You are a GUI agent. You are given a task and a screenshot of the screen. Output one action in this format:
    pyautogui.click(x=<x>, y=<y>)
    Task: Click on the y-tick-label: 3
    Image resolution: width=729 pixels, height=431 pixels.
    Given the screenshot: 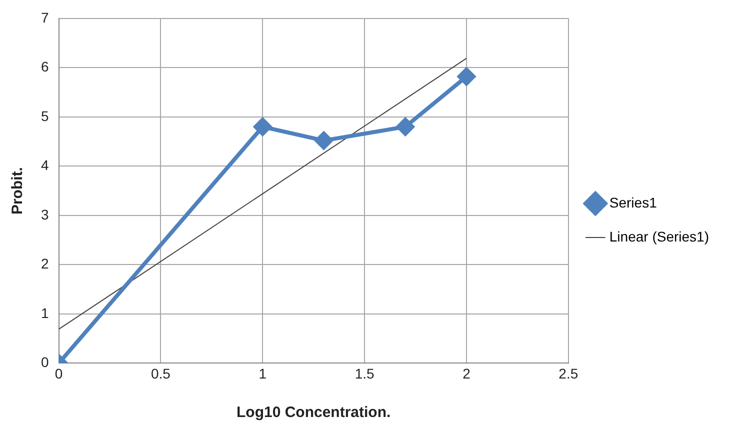 What is the action you would take?
    pyautogui.click(x=44, y=214)
    